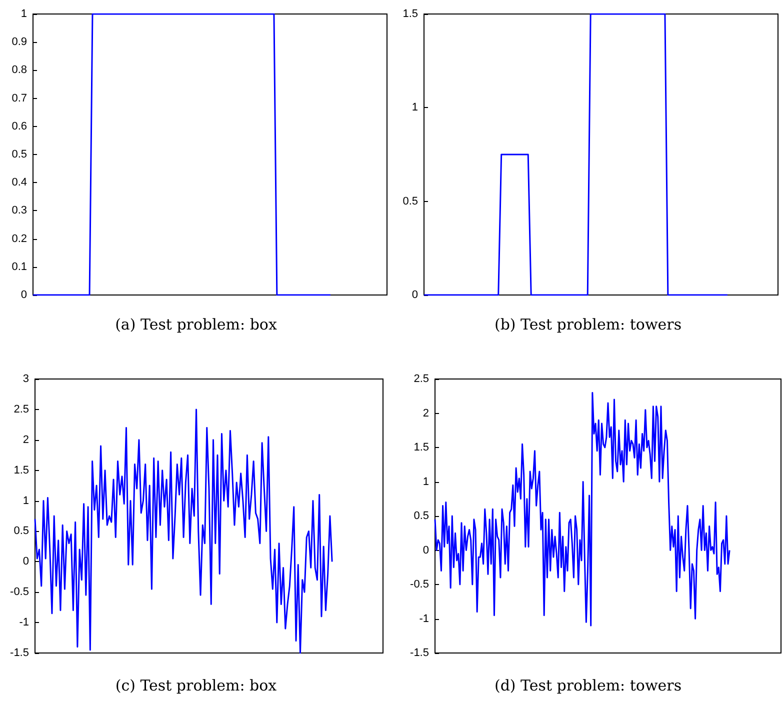  I want to click on y-tick-label: 0.9, so click(19, 42).